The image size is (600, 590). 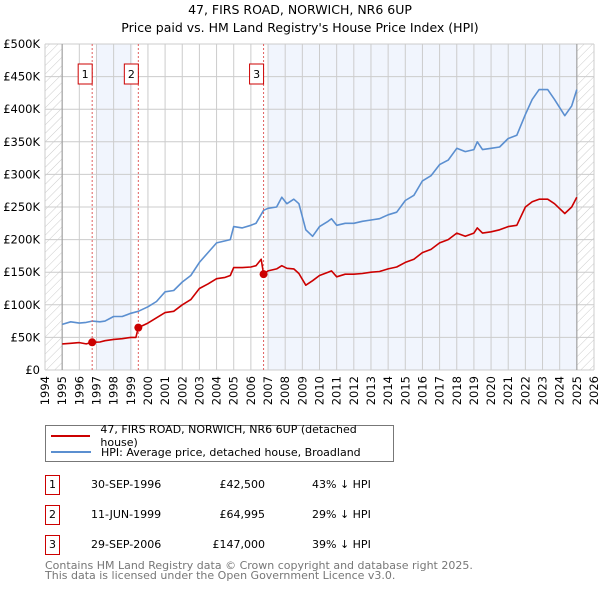 I want to click on x-tick-label: 2017, so click(x=440, y=390).